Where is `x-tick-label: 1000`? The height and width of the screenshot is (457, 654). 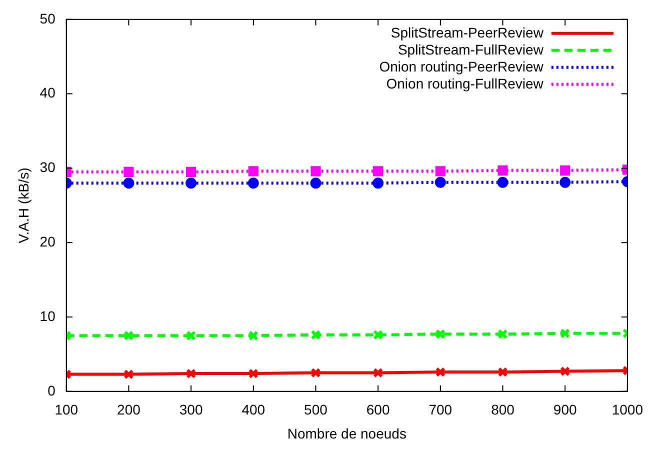 x-tick-label: 1000 is located at coordinates (628, 410).